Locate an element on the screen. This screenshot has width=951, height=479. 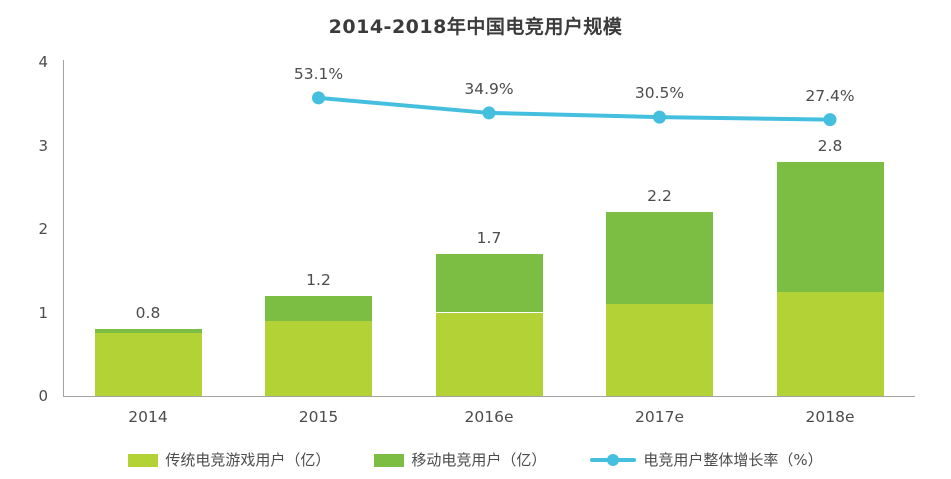
y-tick-label: 1 is located at coordinates (43, 312).